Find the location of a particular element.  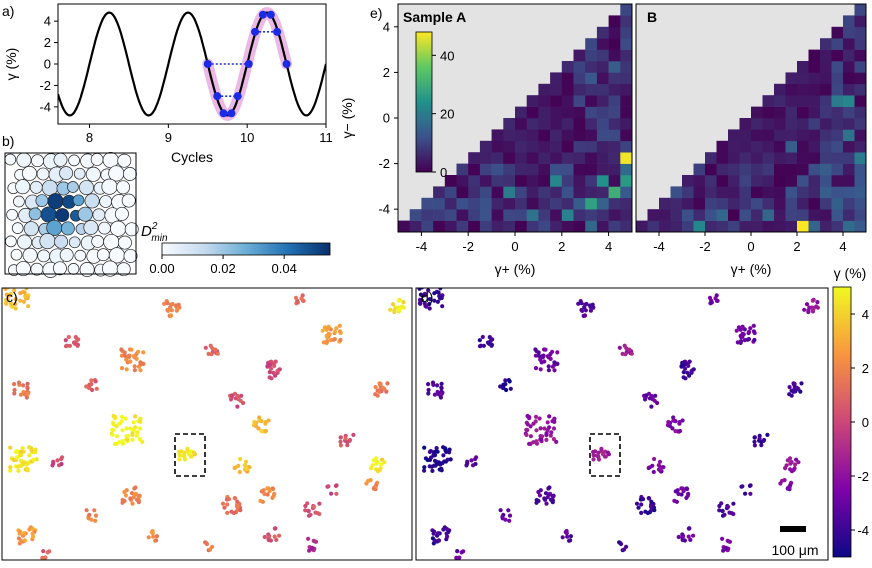

strain-marker is located at coordinates (255, 31).